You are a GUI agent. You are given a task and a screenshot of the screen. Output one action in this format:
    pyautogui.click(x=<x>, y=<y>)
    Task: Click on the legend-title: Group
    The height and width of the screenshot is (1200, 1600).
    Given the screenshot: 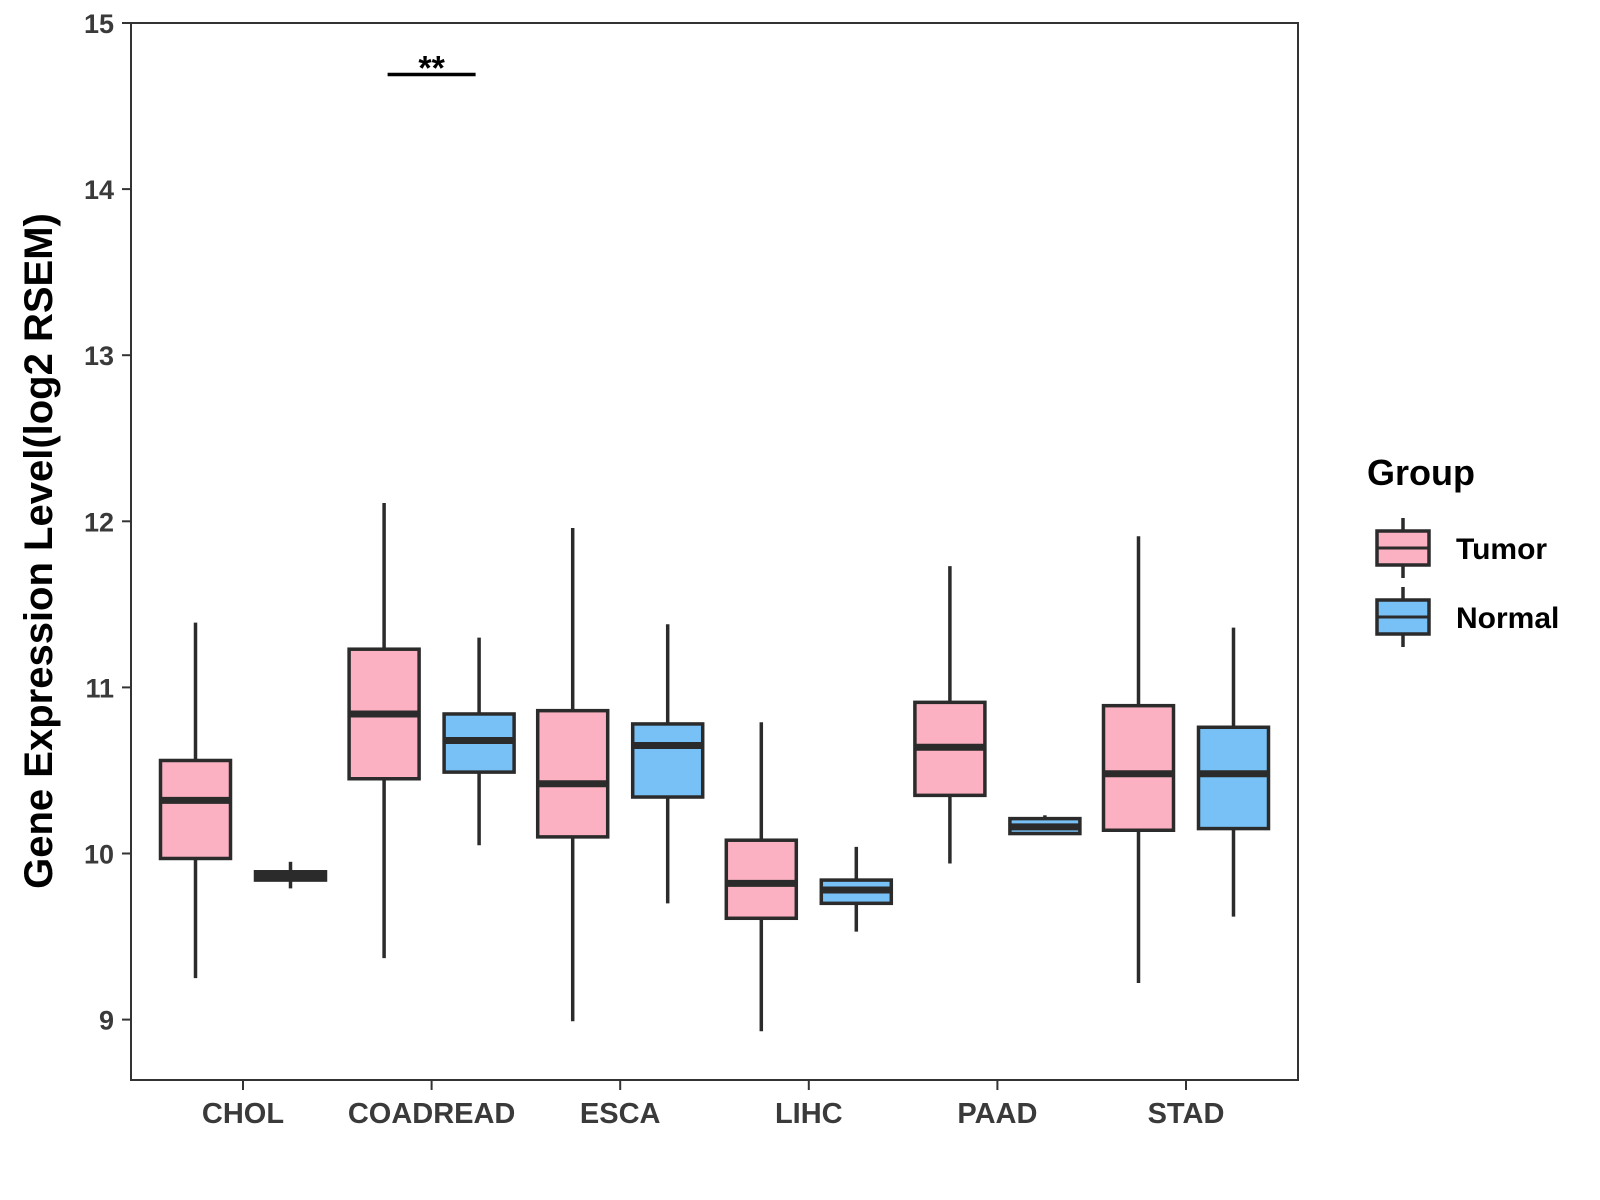 What is the action you would take?
    pyautogui.click(x=1421, y=472)
    